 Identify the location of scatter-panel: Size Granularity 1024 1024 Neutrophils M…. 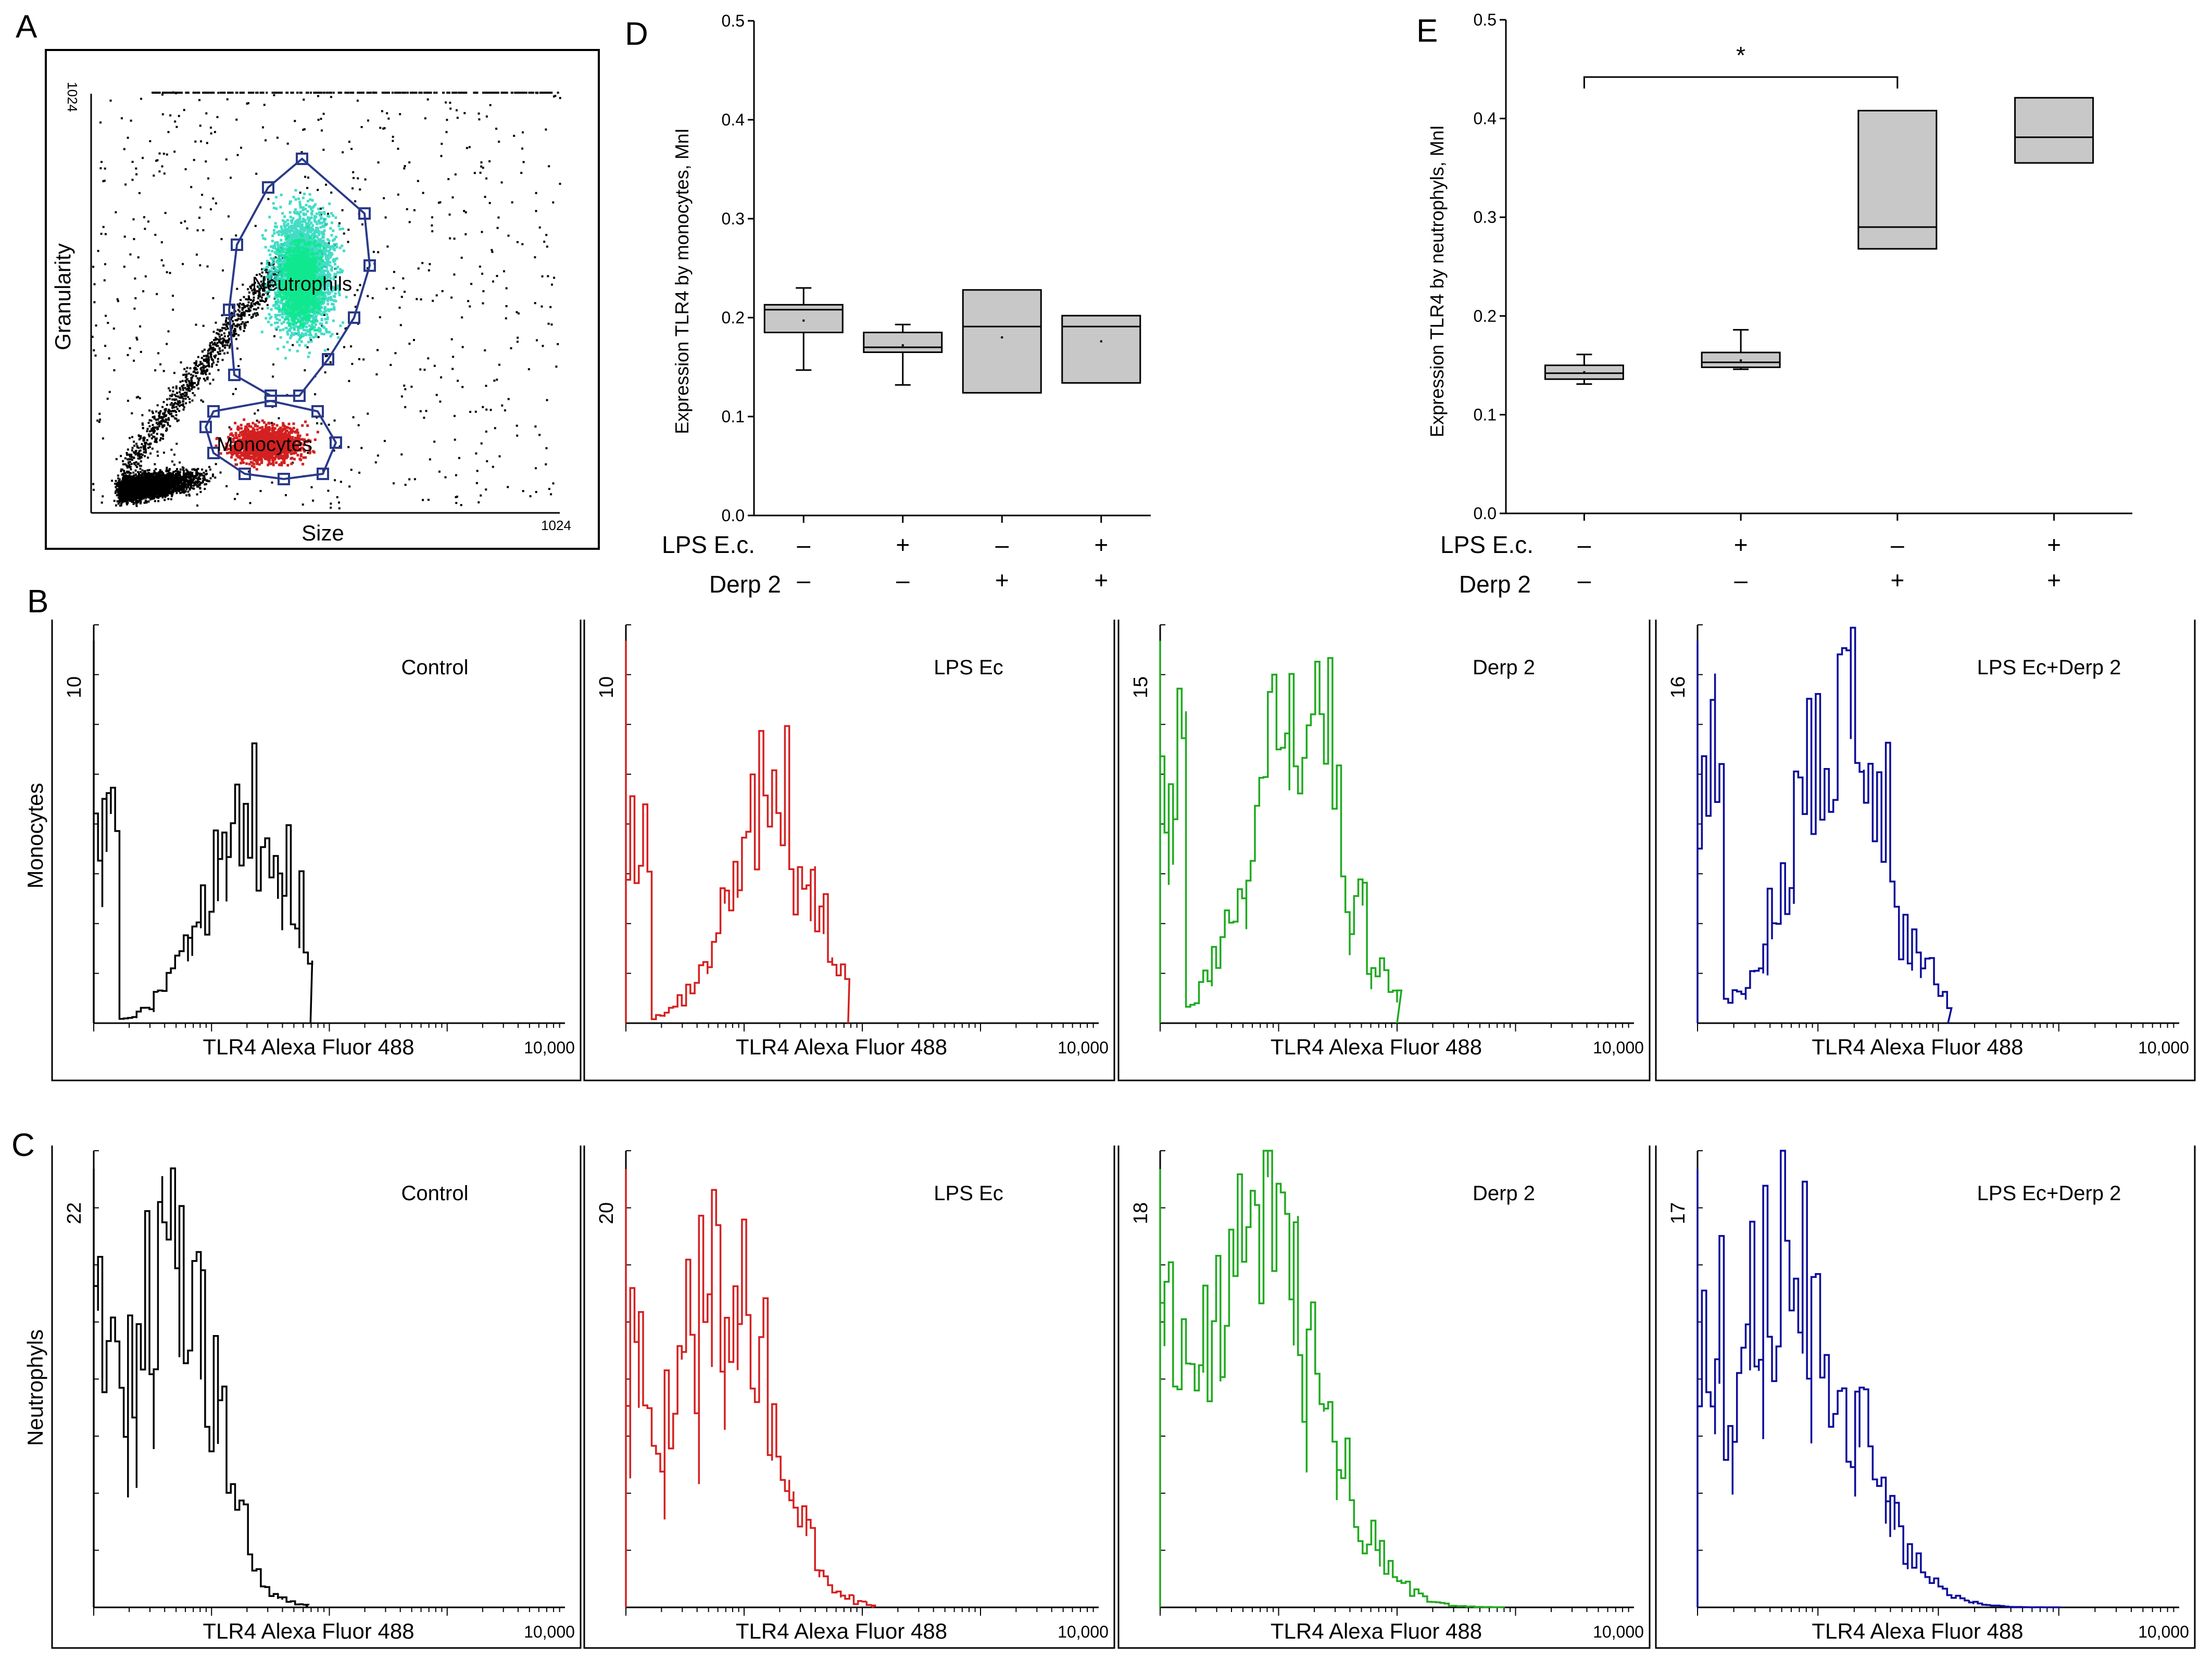
(322, 300).